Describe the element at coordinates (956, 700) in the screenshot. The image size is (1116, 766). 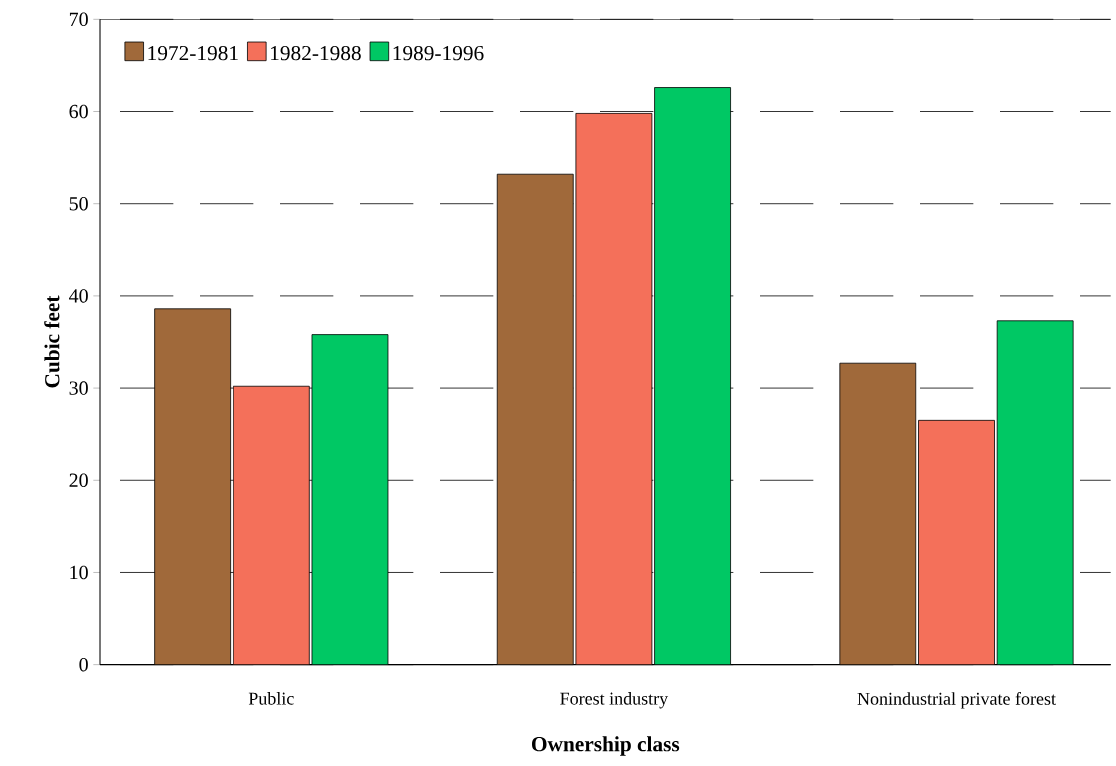
I see `x-tick-label: Nonindustrial private forest` at that location.